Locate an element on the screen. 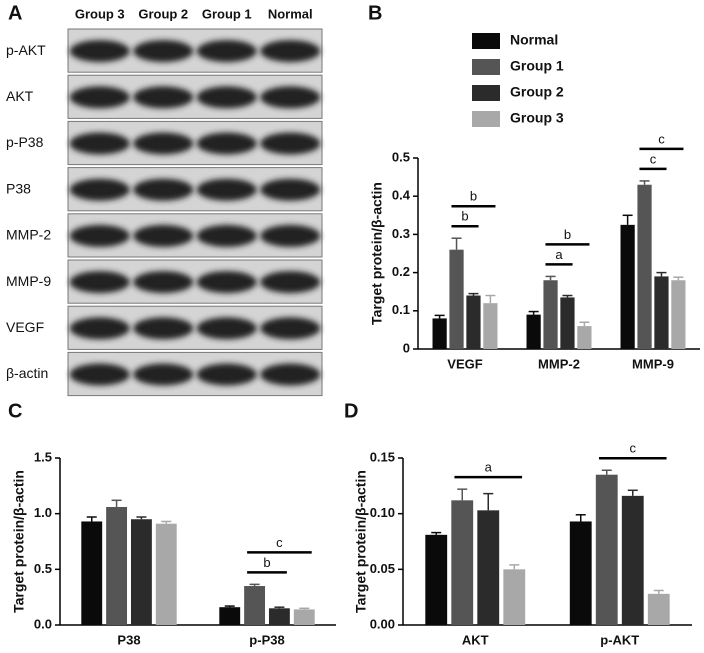  legend-label: Group 3 is located at coordinates (537, 118).